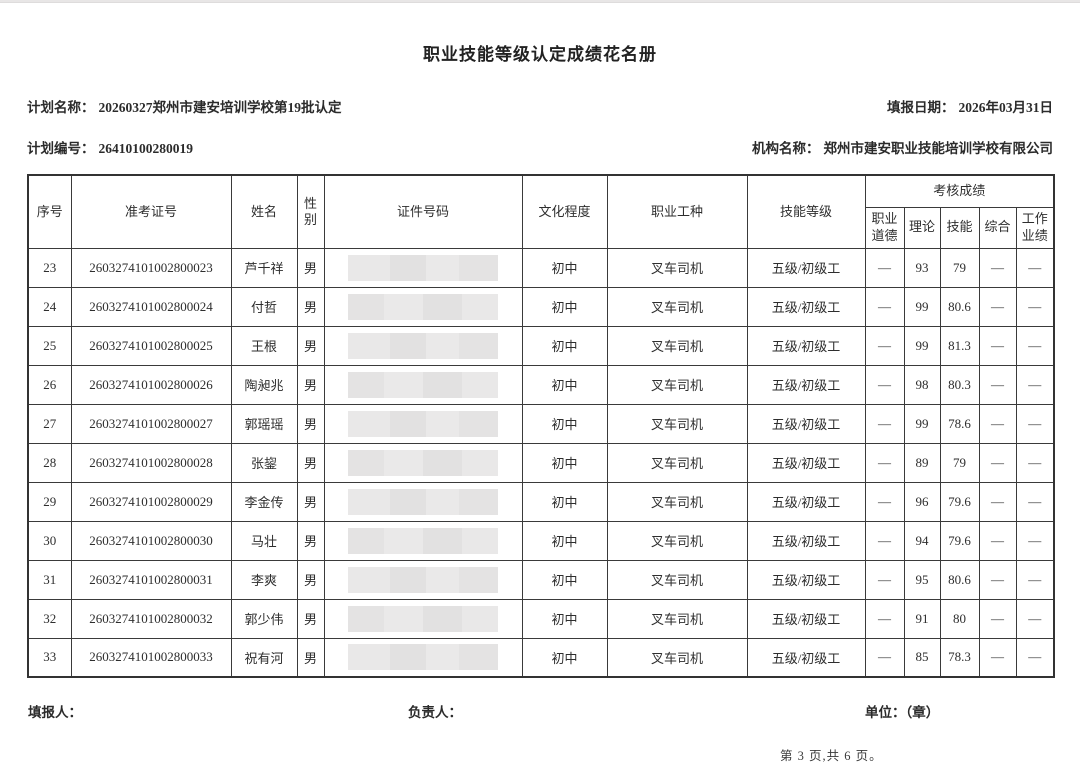 The image size is (1080, 763). What do you see at coordinates (1006, 107) in the screenshot?
I see `fill-date-value: 2026年03月31日` at bounding box center [1006, 107].